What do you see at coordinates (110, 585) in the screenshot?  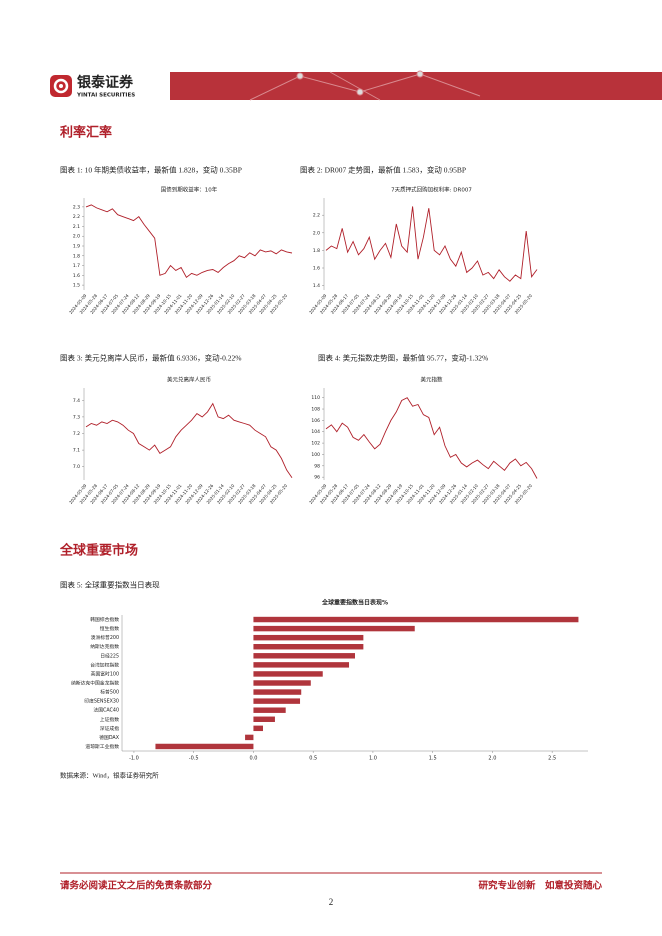 I see `caption: 图表 5: 全球重要指数当日表现` at bounding box center [110, 585].